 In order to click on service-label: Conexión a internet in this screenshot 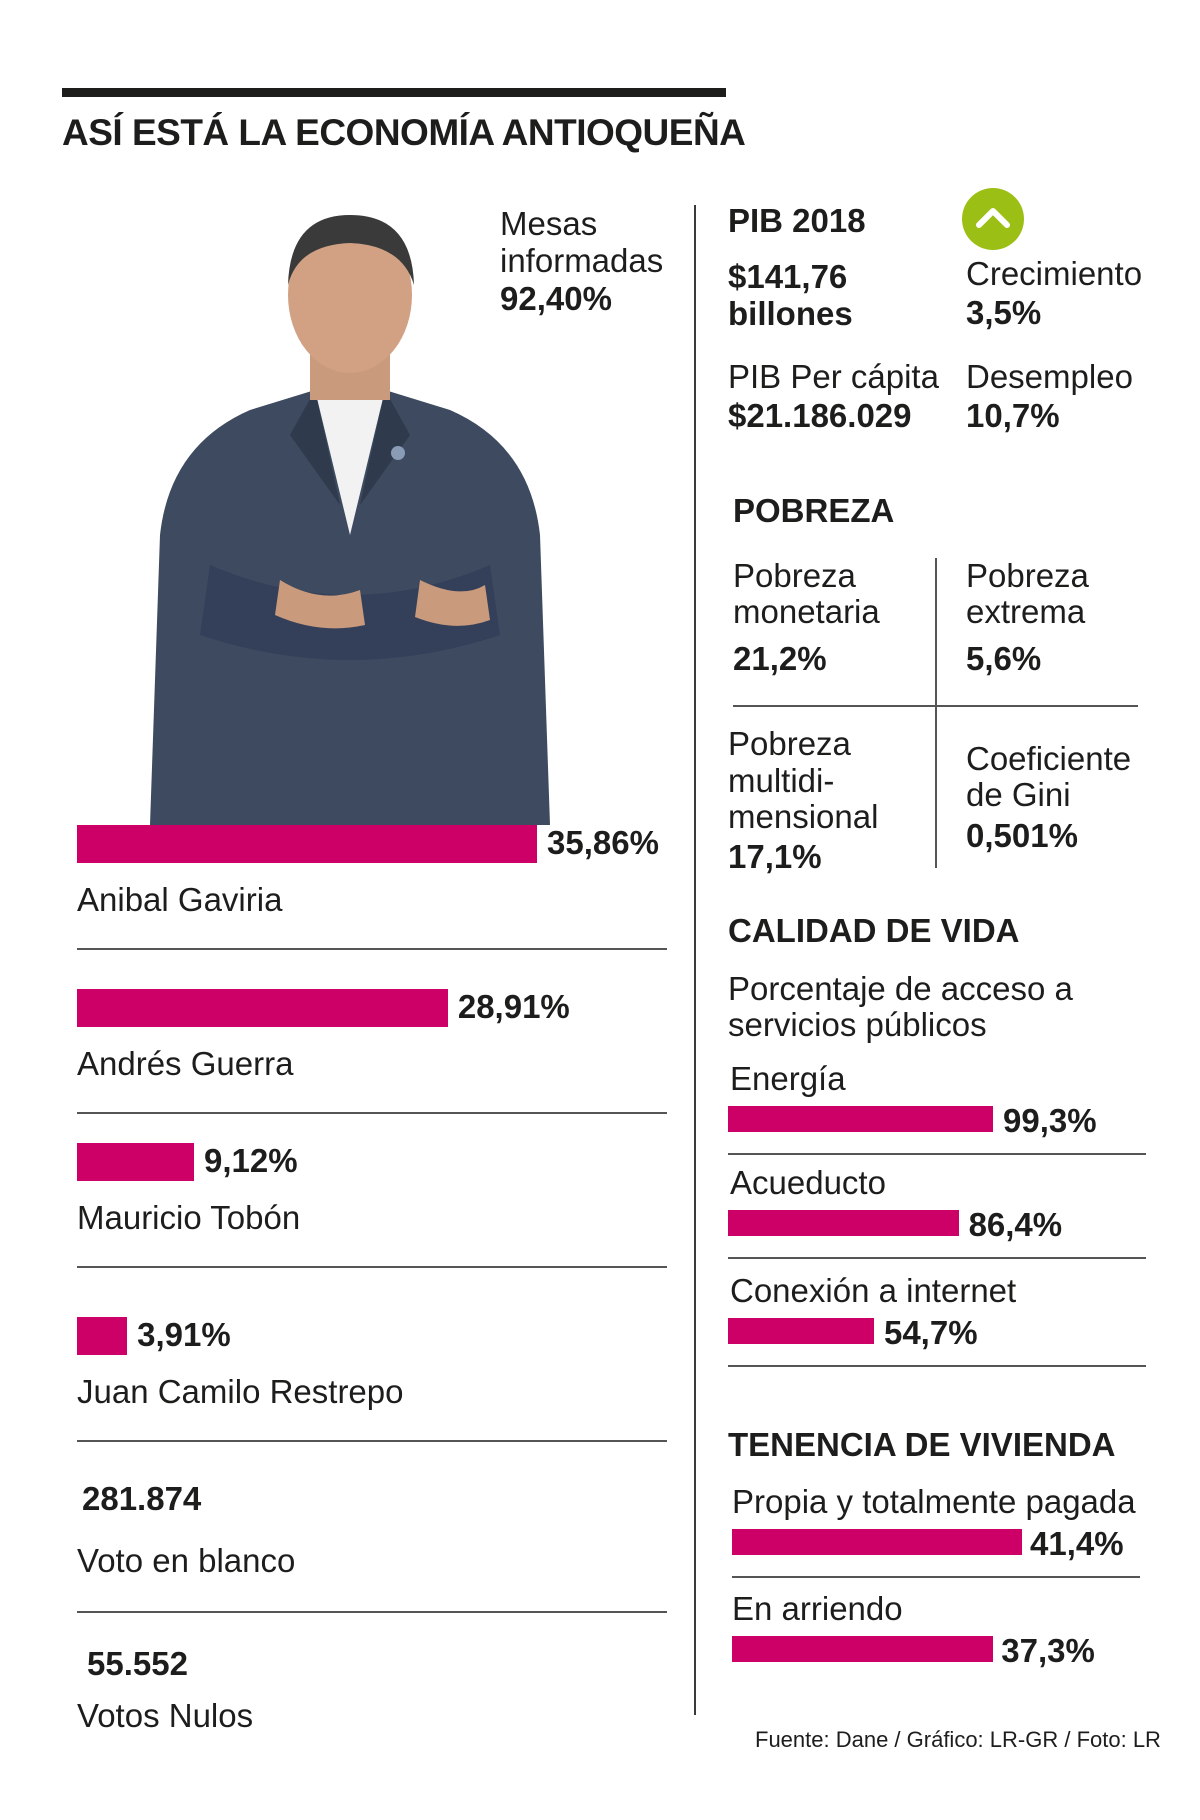, I will do `click(873, 1290)`.